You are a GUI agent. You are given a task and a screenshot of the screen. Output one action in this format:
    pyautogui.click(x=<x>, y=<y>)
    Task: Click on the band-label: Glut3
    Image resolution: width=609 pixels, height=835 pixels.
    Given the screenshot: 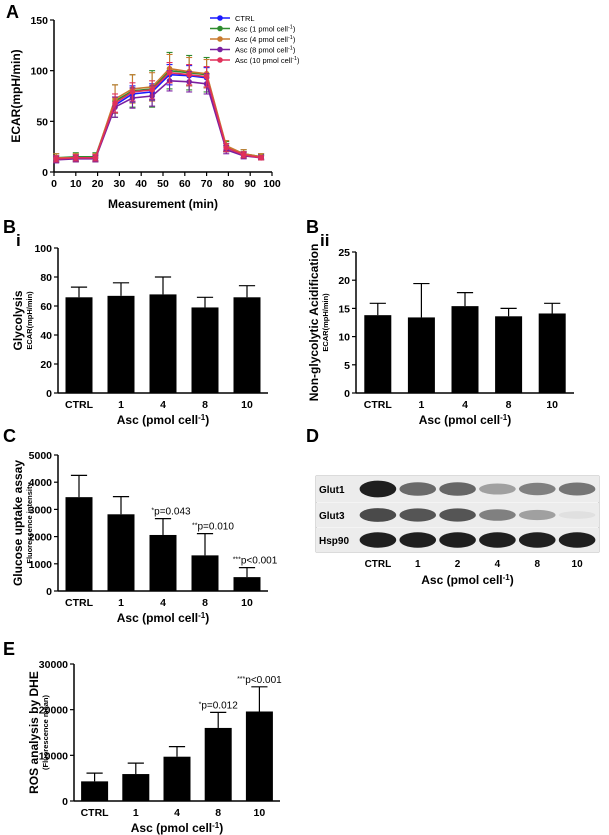 What is the action you would take?
    pyautogui.click(x=332, y=516)
    